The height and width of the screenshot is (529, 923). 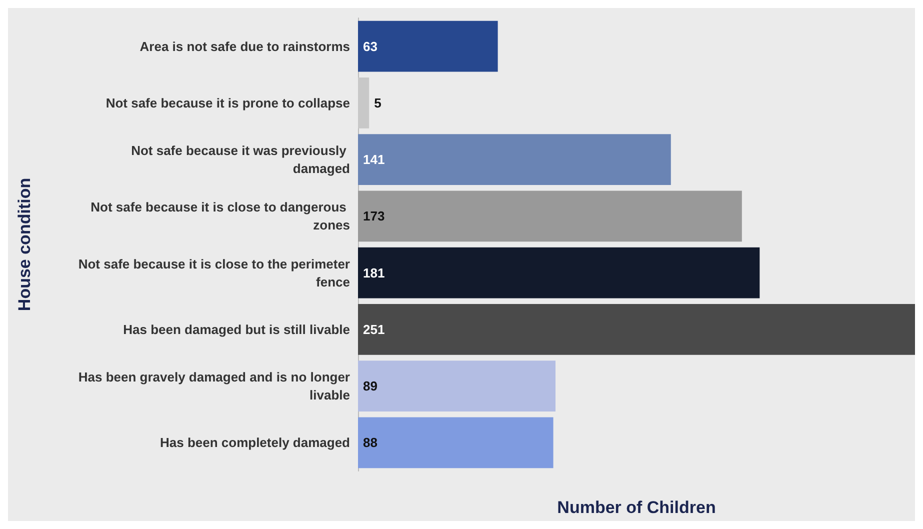 What do you see at coordinates (214, 386) in the screenshot?
I see `y-tick-label: Has been gravely damaged and is no longer livable` at bounding box center [214, 386].